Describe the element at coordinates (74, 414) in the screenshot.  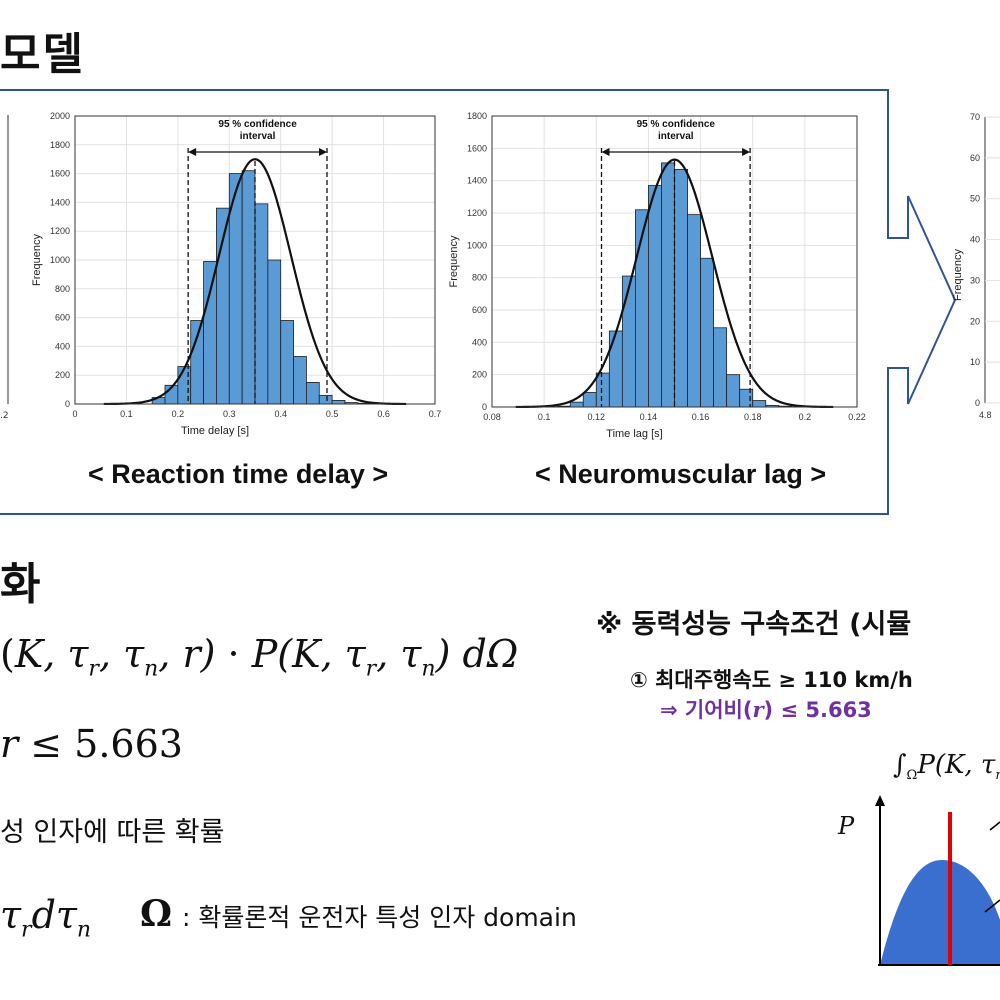
I see `x-tick-label: 0` at that location.